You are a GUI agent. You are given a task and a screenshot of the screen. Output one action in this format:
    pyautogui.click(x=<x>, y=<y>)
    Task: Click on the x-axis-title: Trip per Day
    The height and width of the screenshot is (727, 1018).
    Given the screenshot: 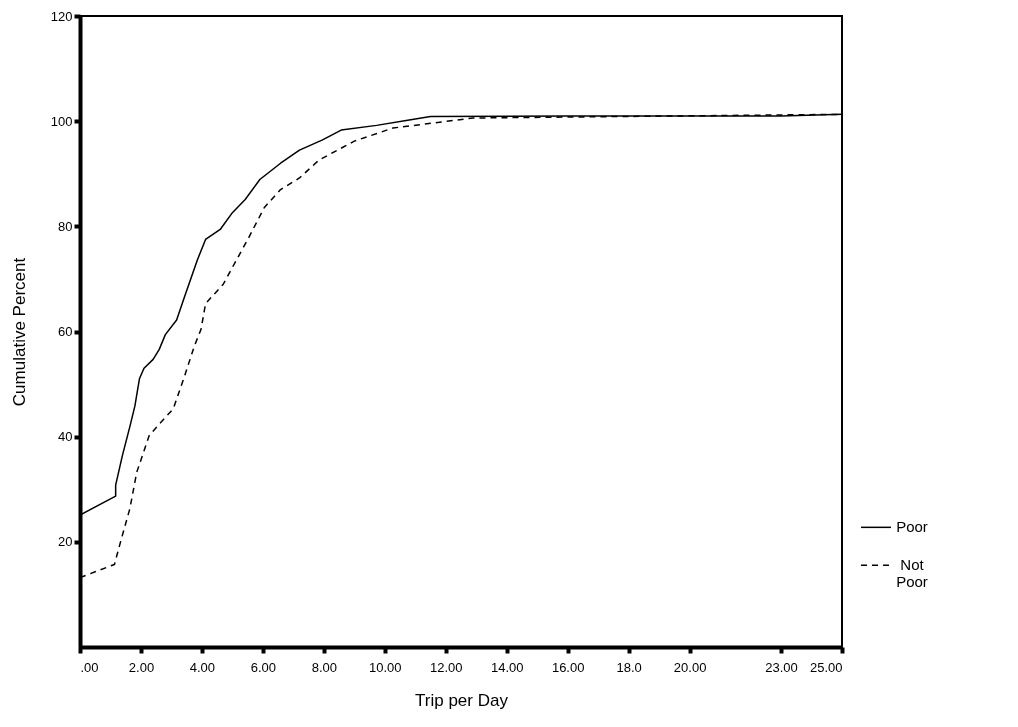 What is the action you would take?
    pyautogui.click(x=462, y=700)
    